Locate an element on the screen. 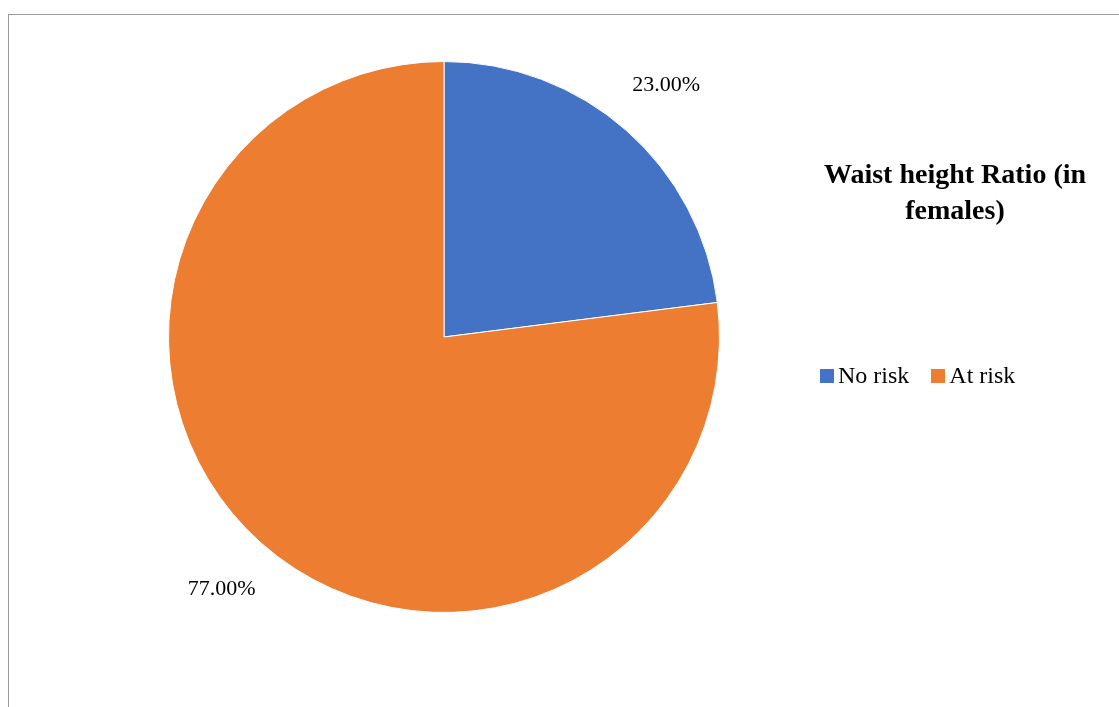 This screenshot has height=707, width=1119. legend-label: At risk is located at coordinates (982, 375).